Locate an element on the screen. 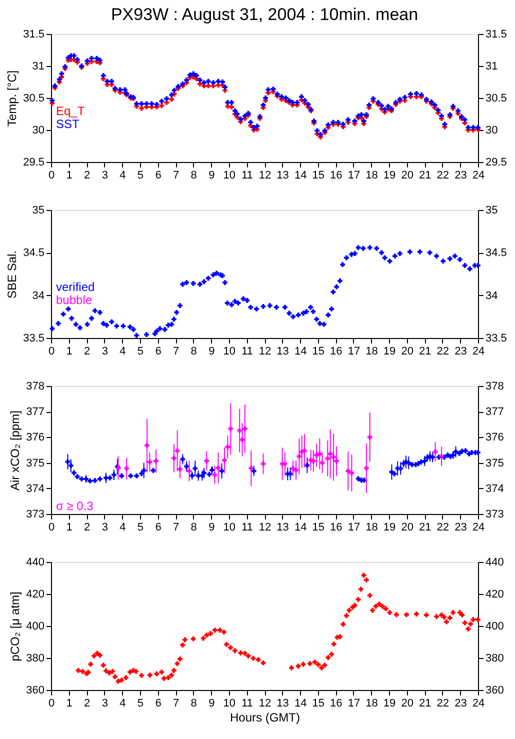 The image size is (515, 739). chart-title: PX93W : August 31, 2004 : 10min. mean is located at coordinates (264, 14).